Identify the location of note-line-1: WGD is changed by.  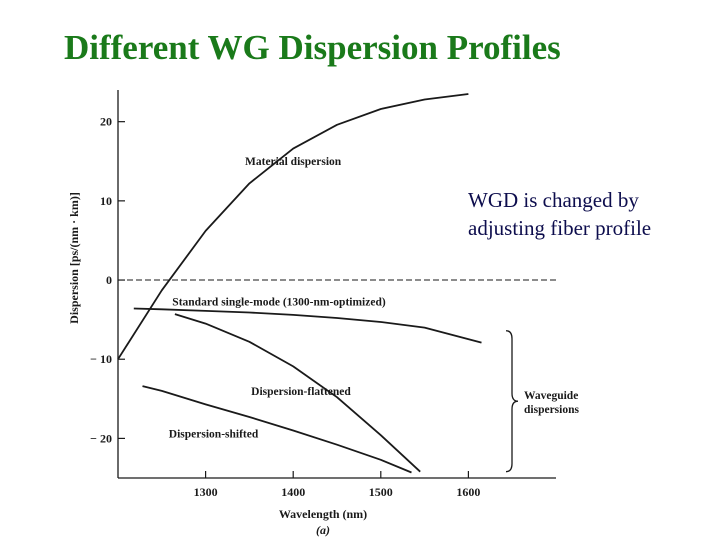
(553, 200).